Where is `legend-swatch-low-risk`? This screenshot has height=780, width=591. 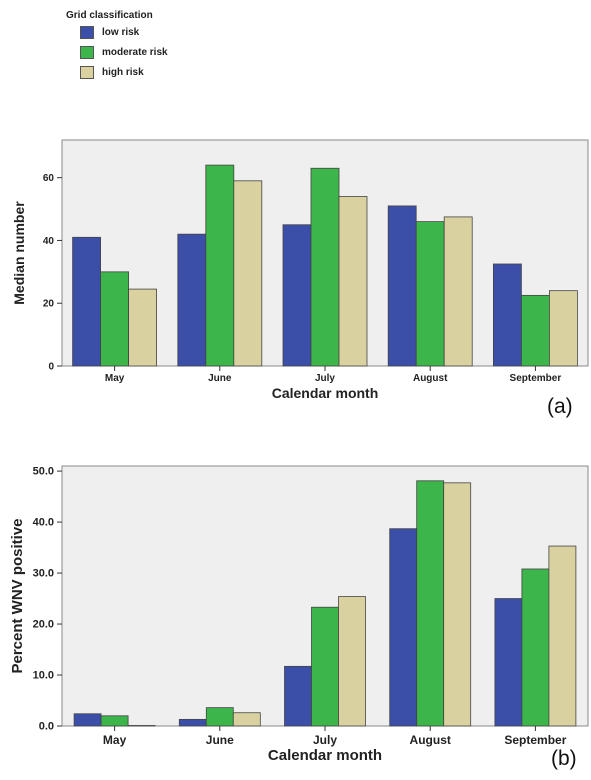 legend-swatch-low-risk is located at coordinates (87, 32).